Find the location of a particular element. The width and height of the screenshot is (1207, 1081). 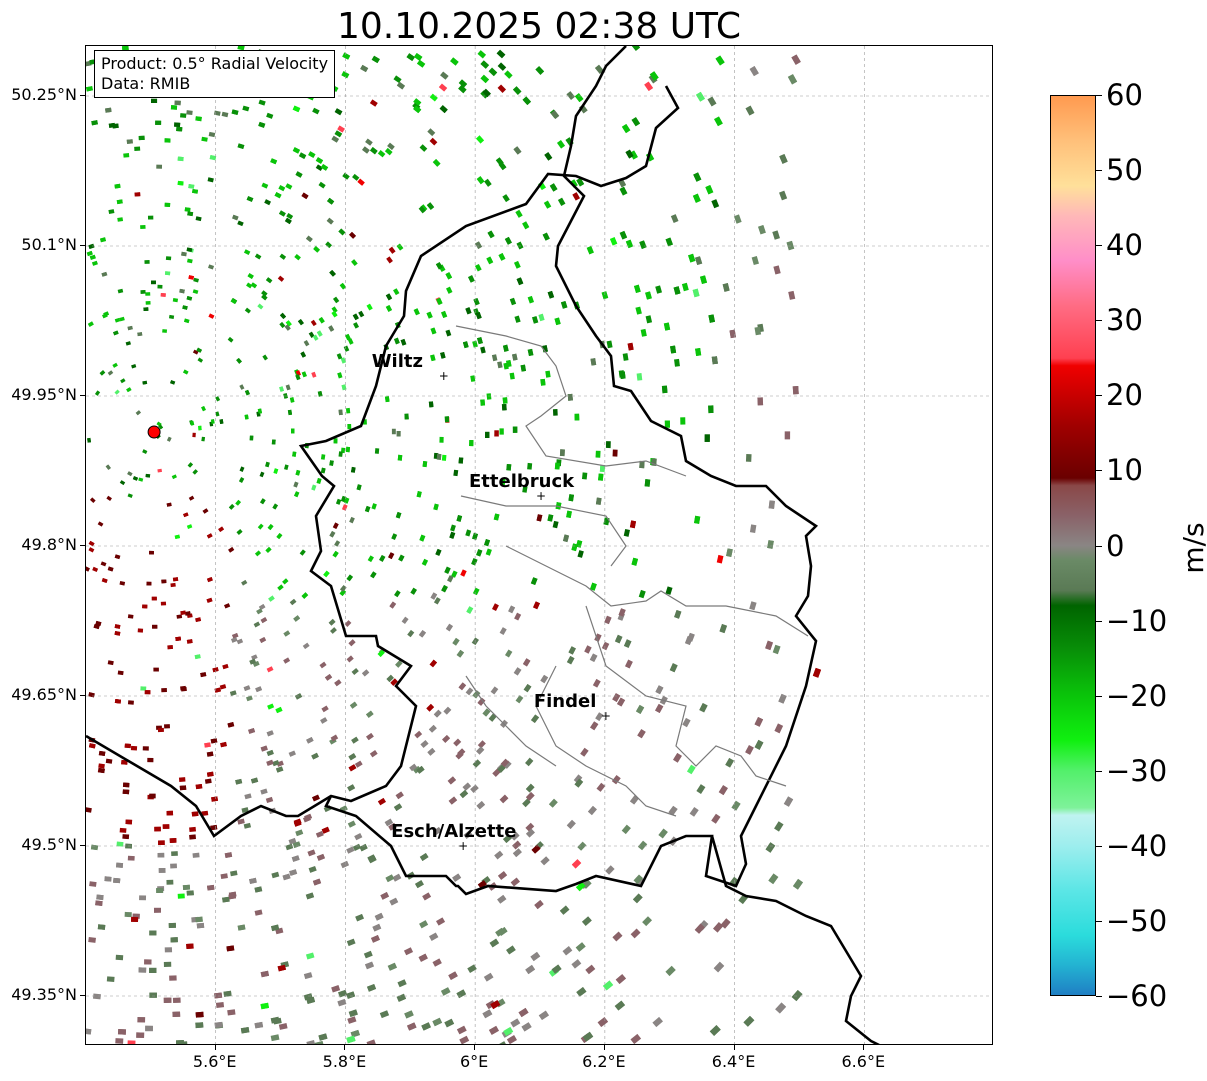

colorbar-tick-label: 0 is located at coordinates (1115, 545).